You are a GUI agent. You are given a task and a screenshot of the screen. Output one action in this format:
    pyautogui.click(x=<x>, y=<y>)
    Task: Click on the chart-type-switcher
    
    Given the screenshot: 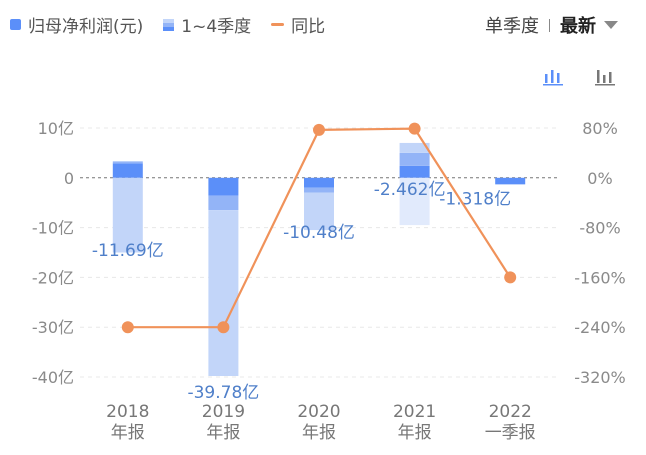 What is the action you would take?
    pyautogui.click(x=564, y=78)
    